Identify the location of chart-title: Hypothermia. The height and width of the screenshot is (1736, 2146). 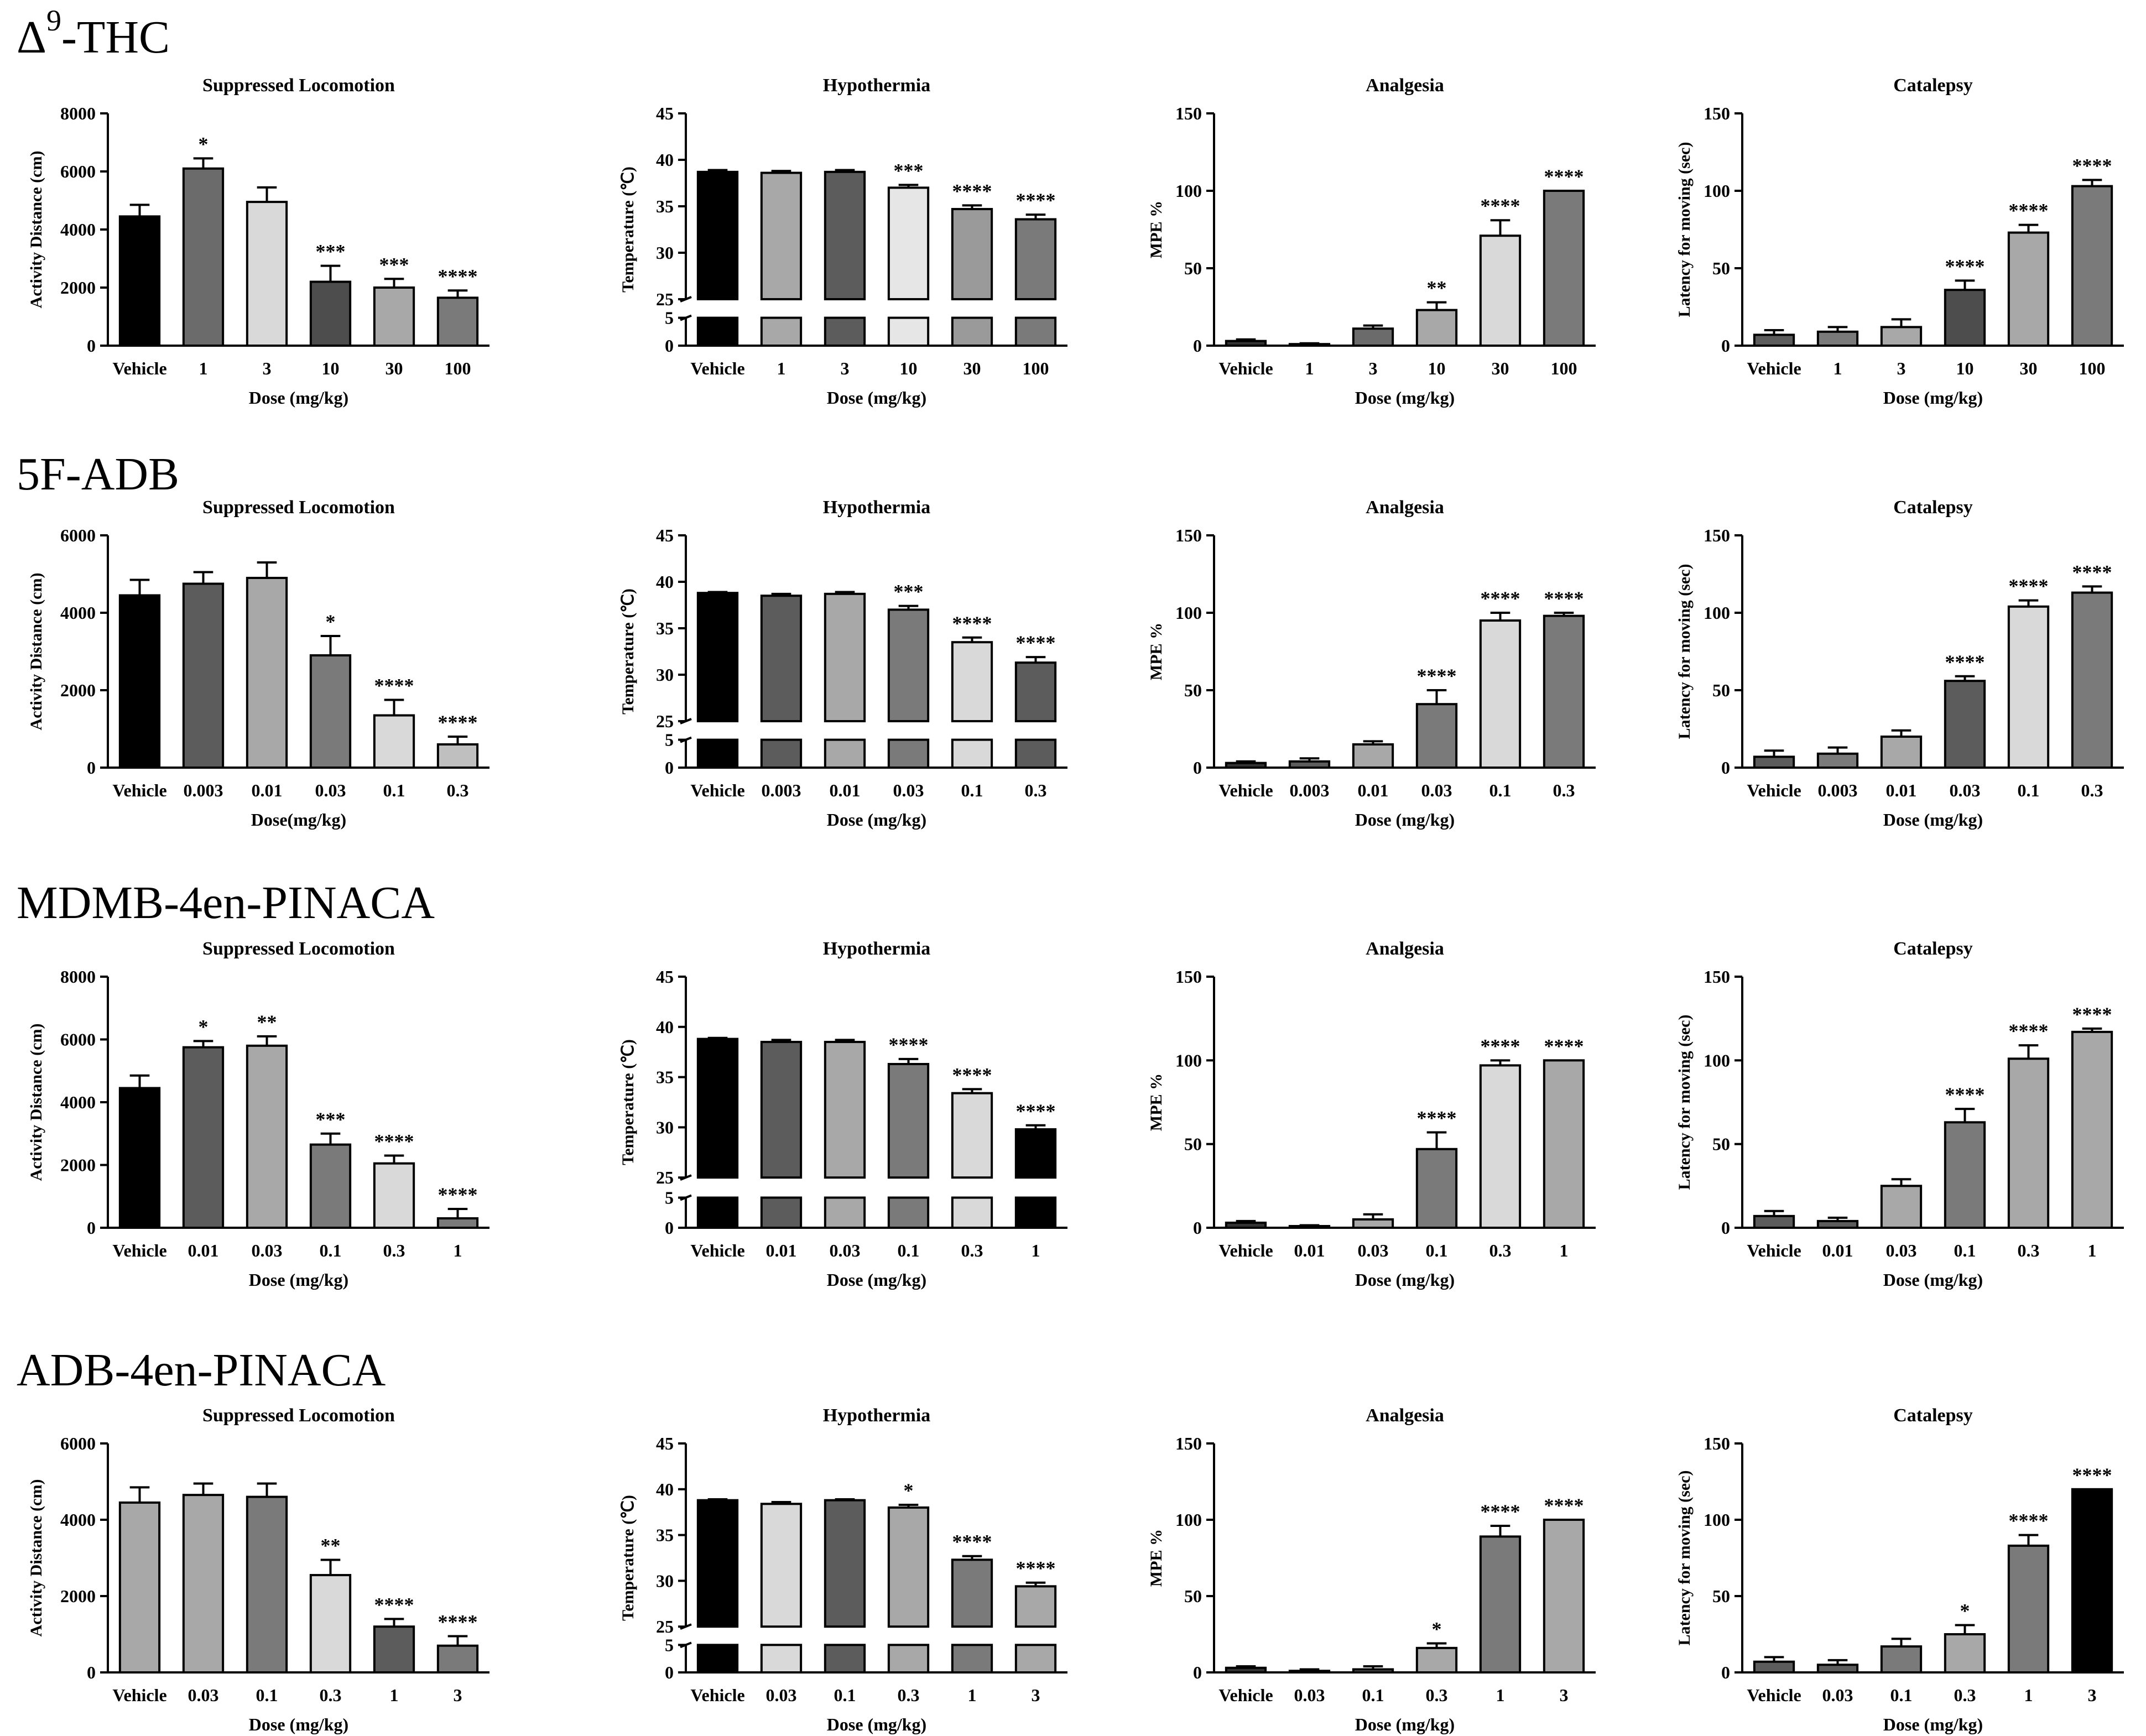
(877, 507).